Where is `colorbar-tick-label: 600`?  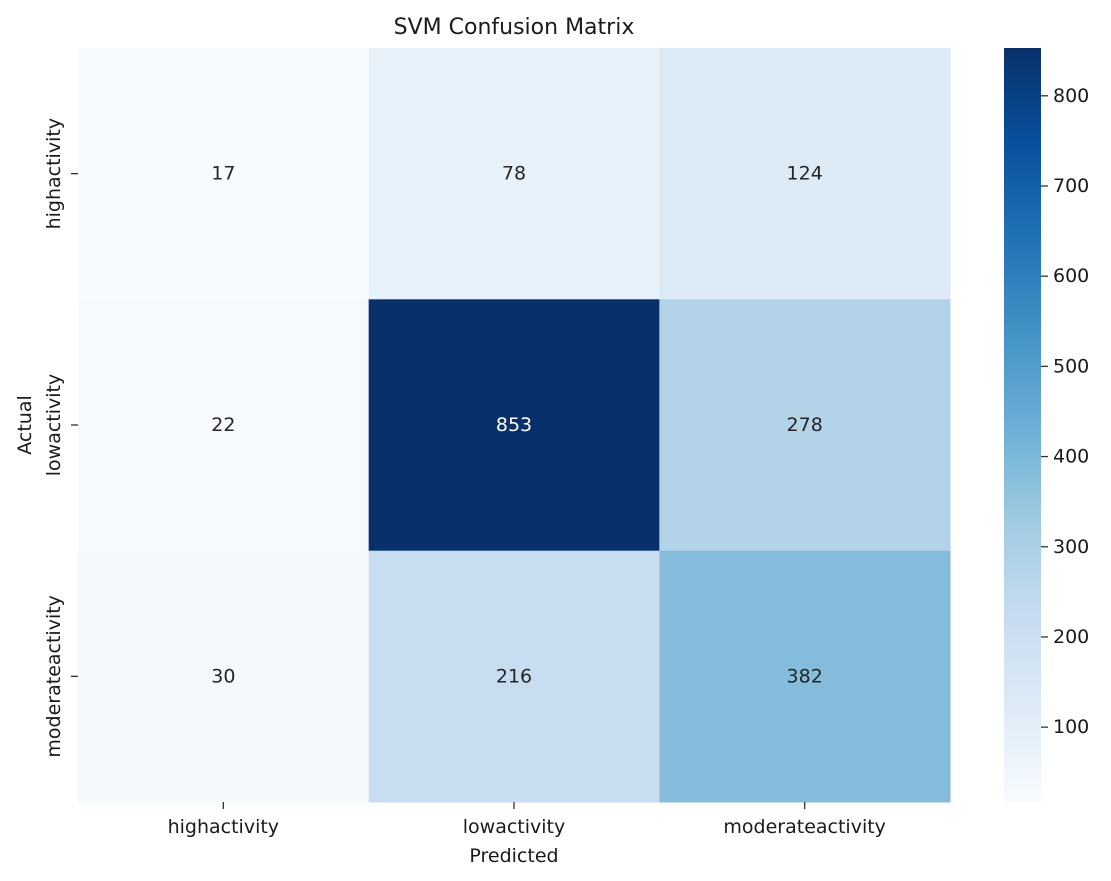
colorbar-tick-label: 600 is located at coordinates (1071, 276).